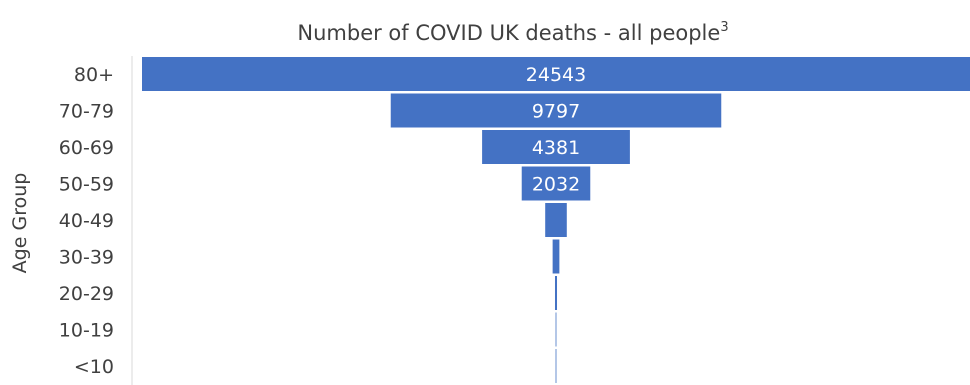 This screenshot has width=970, height=385. What do you see at coordinates (508, 33) in the screenshot?
I see `chart-title-text: Number of COVID UK deaths - all people` at bounding box center [508, 33].